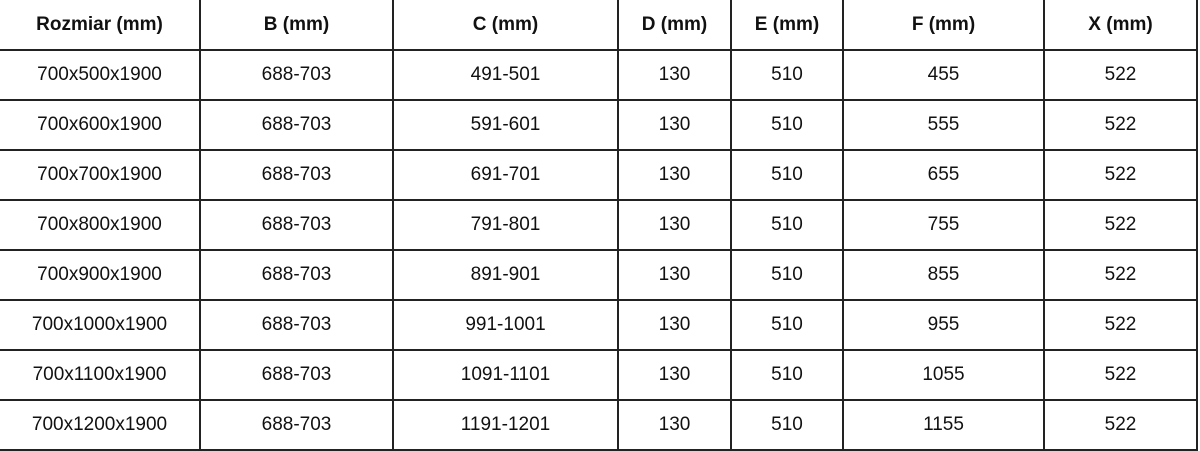 The image size is (1200, 451). I want to click on table-row: 700x900x1900 688-703 891-901 130 510 855 522, so click(599, 275).